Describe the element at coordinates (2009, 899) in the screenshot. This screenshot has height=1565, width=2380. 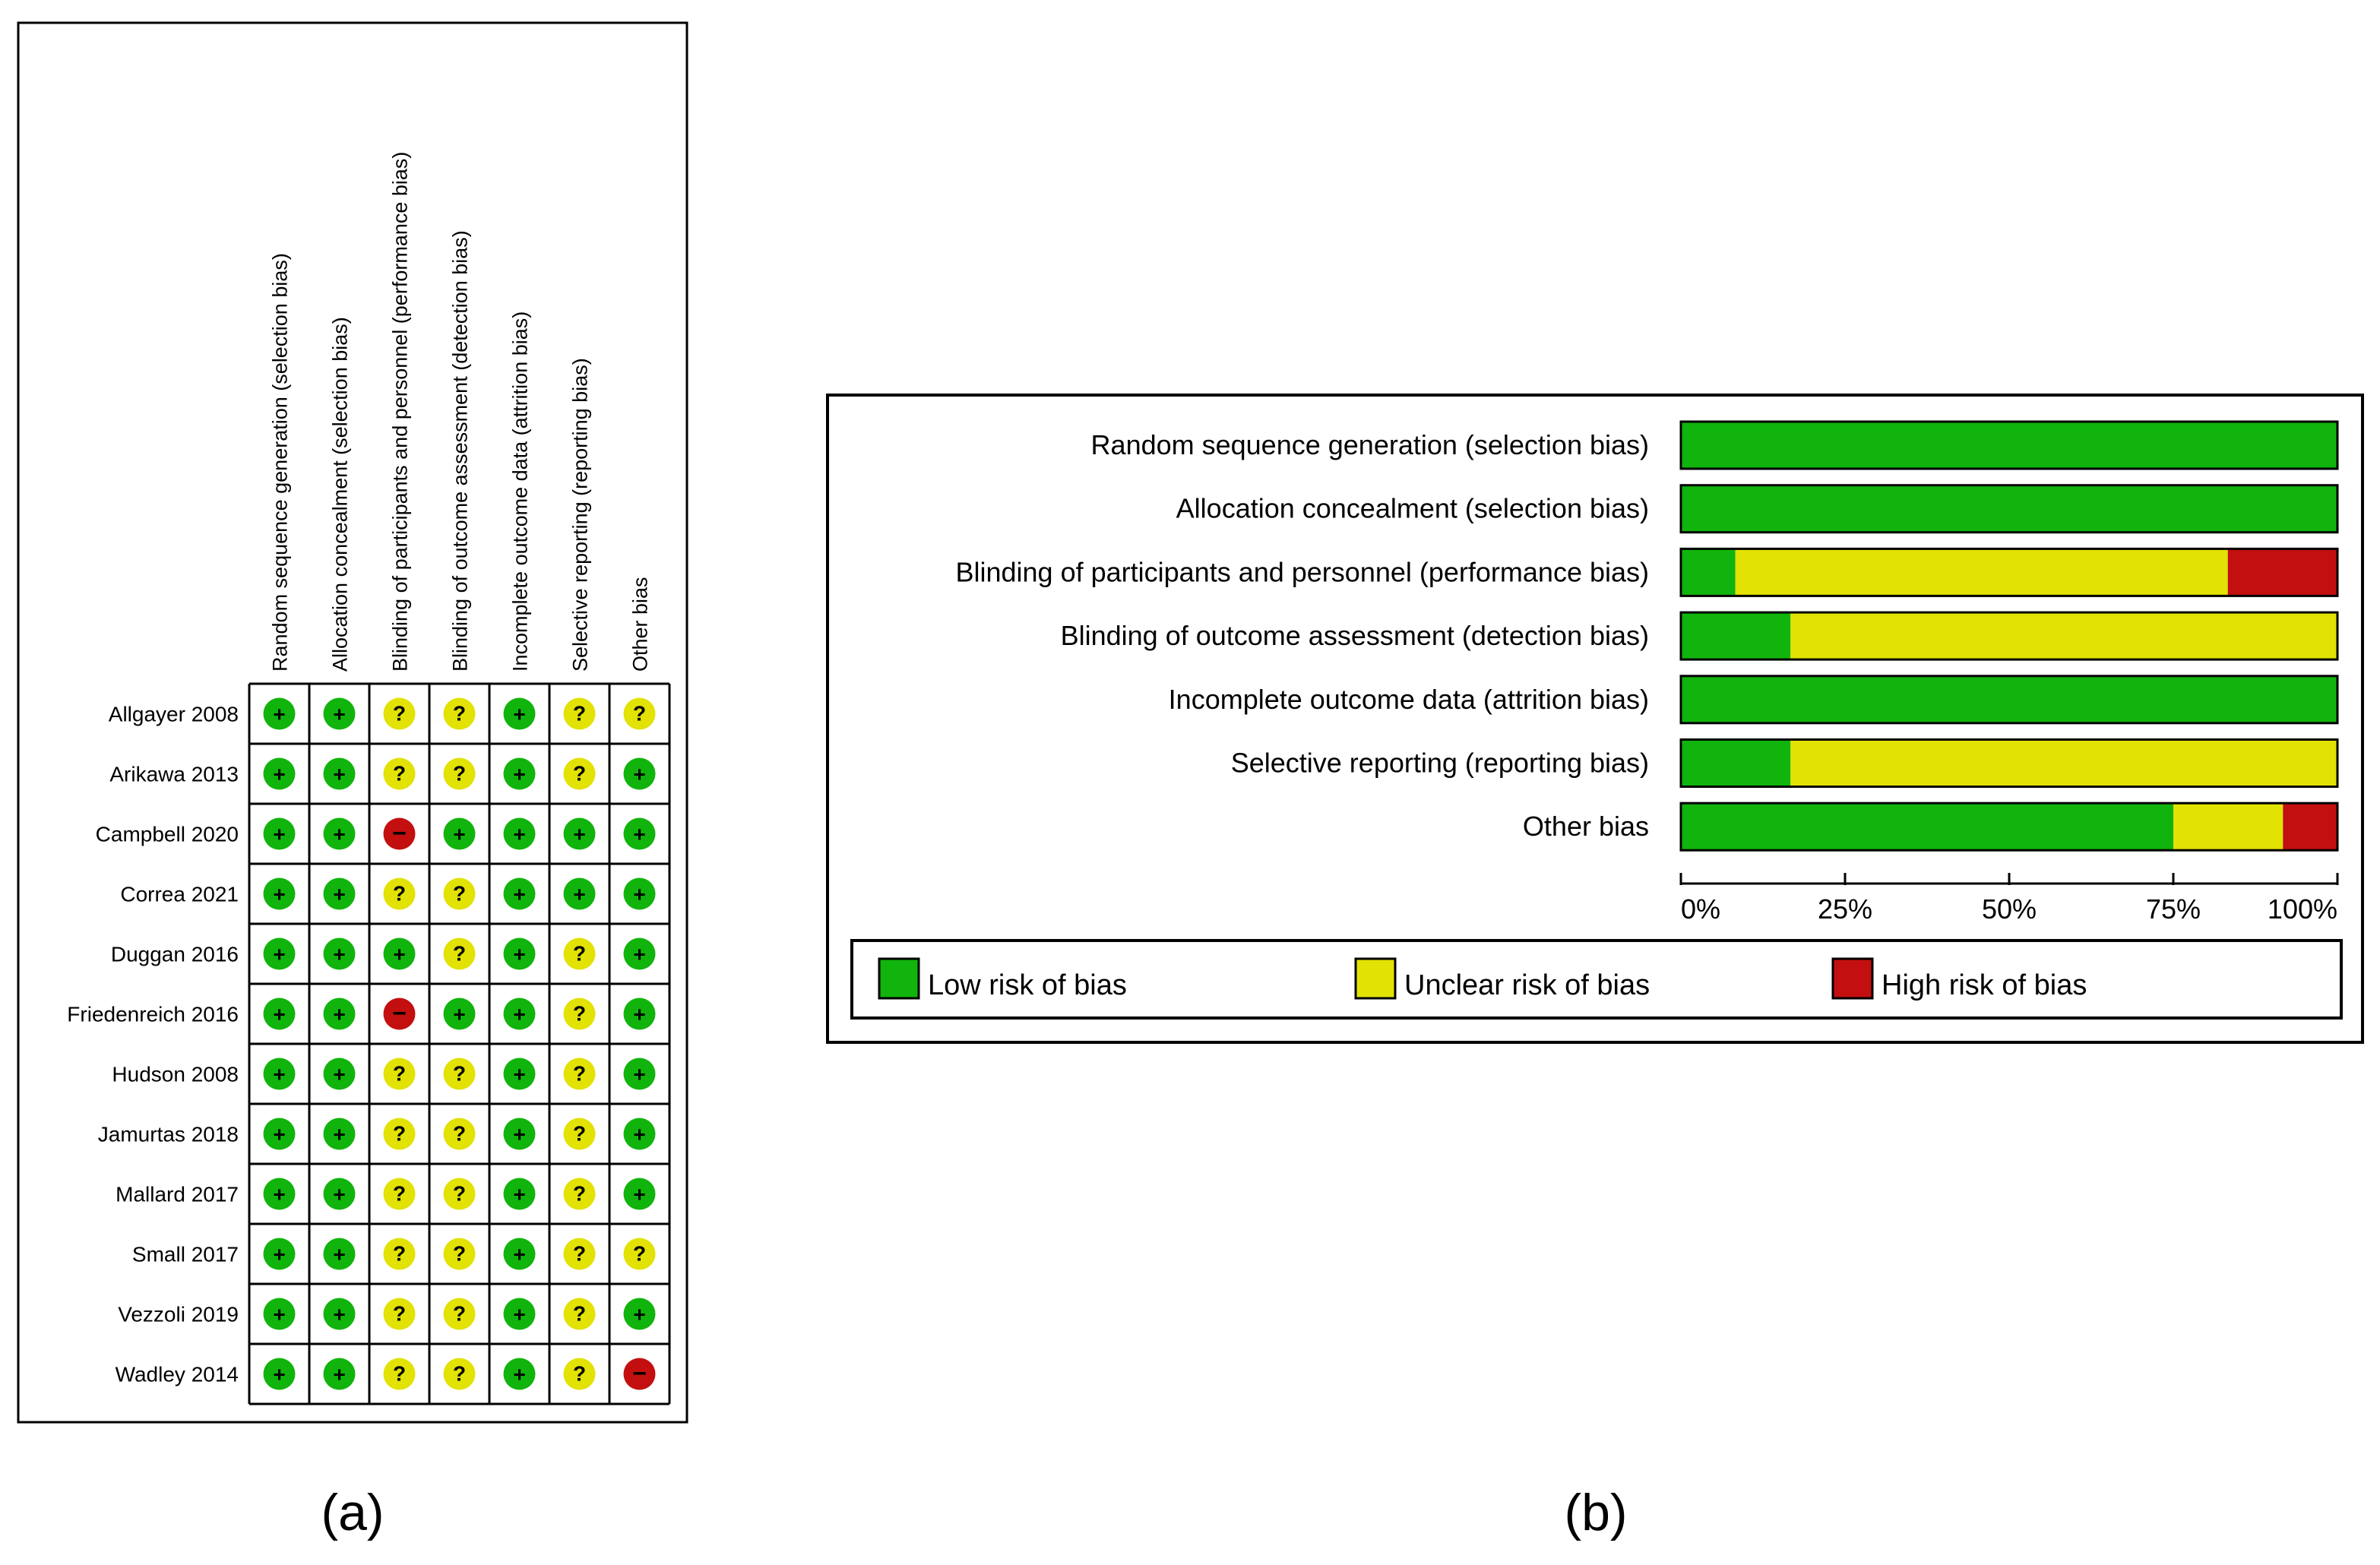
I see `x-axis: 0% 25% 50% 75% 100%` at that location.